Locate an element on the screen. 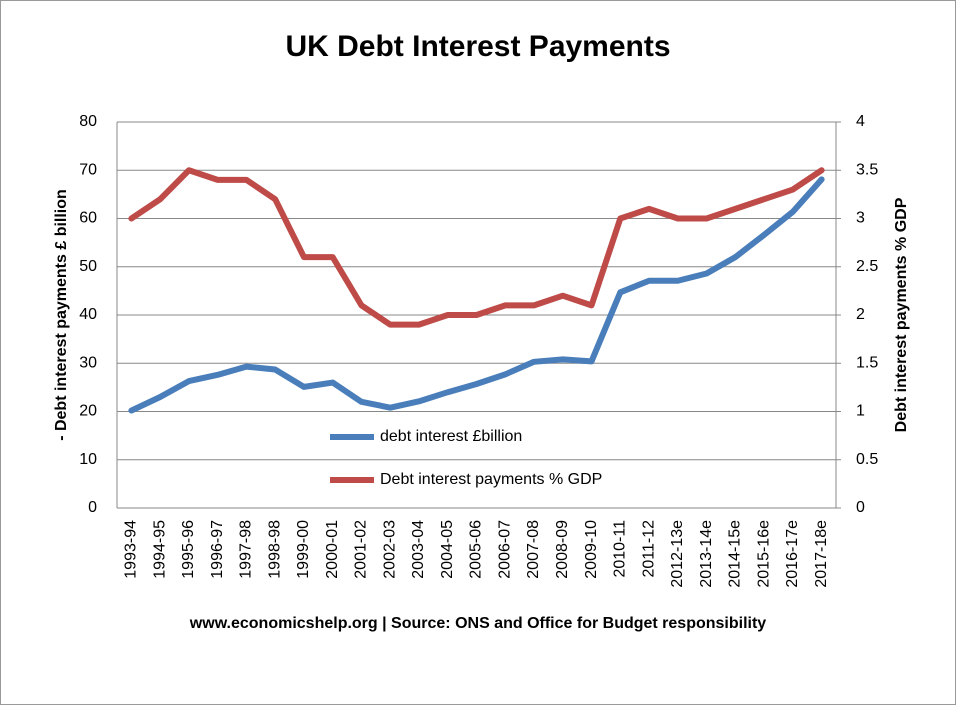 The width and height of the screenshot is (957, 706). x-tick-label: 1997-98 is located at coordinates (246, 549).